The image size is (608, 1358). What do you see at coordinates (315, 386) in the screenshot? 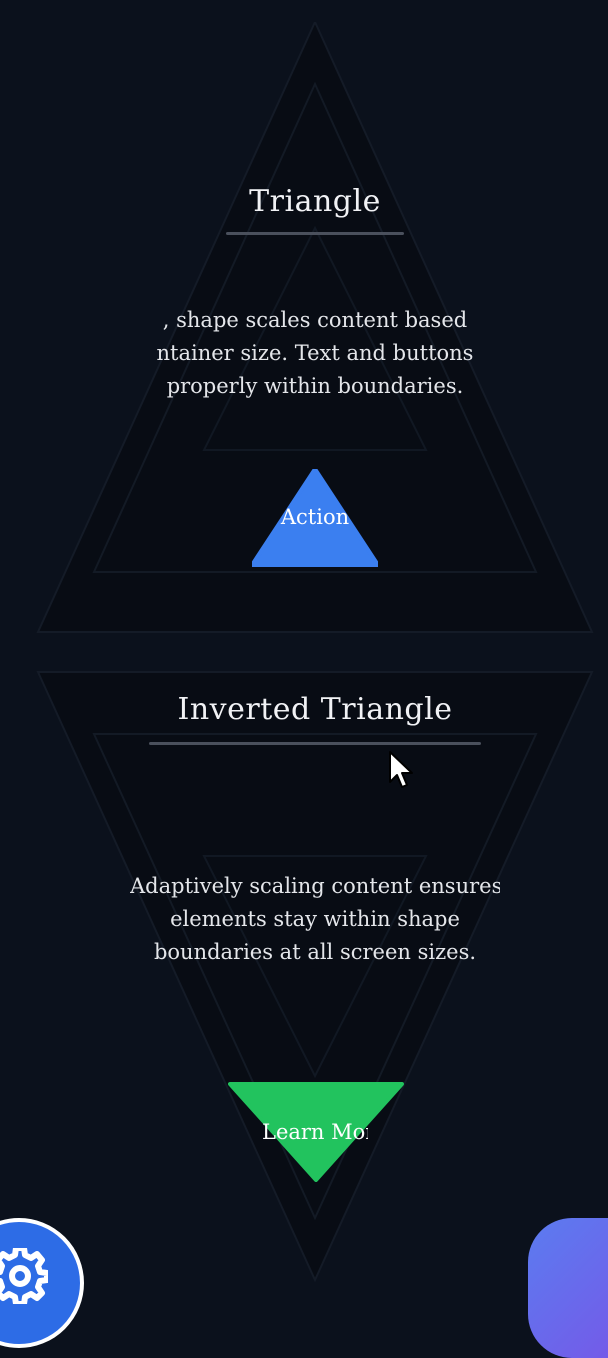
I see `triangle-description-line: properly within boundaries.` at bounding box center [315, 386].